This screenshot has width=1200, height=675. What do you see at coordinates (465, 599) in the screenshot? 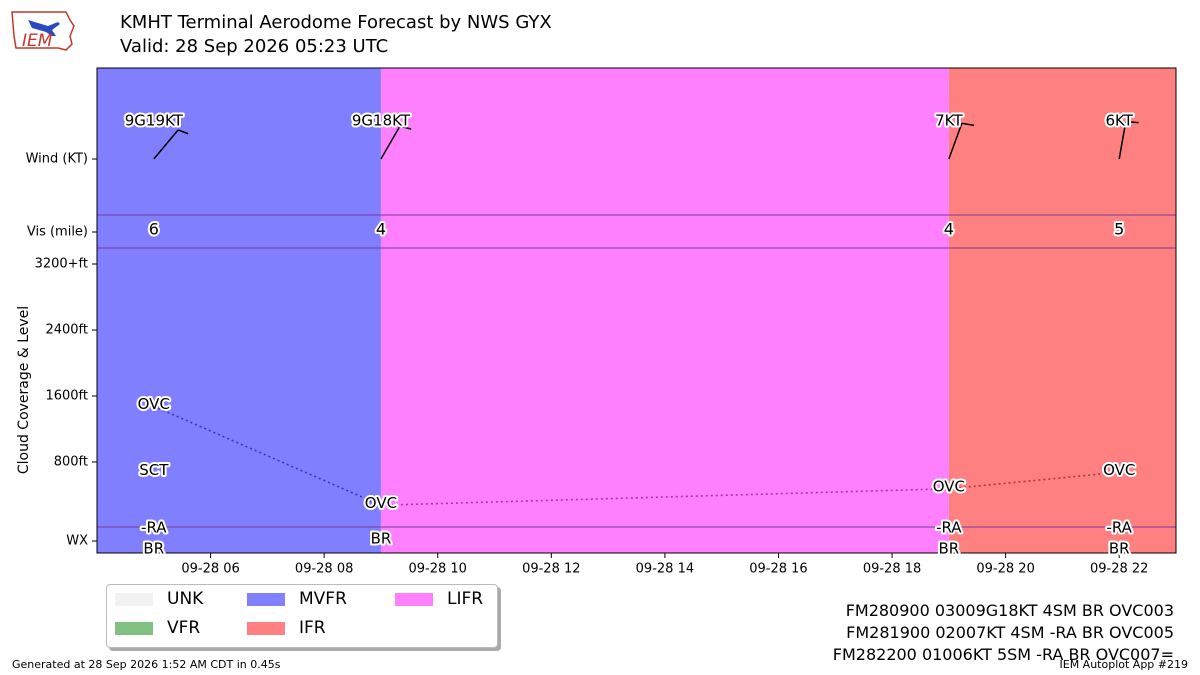
I see `legend-label: LIFR` at bounding box center [465, 599].